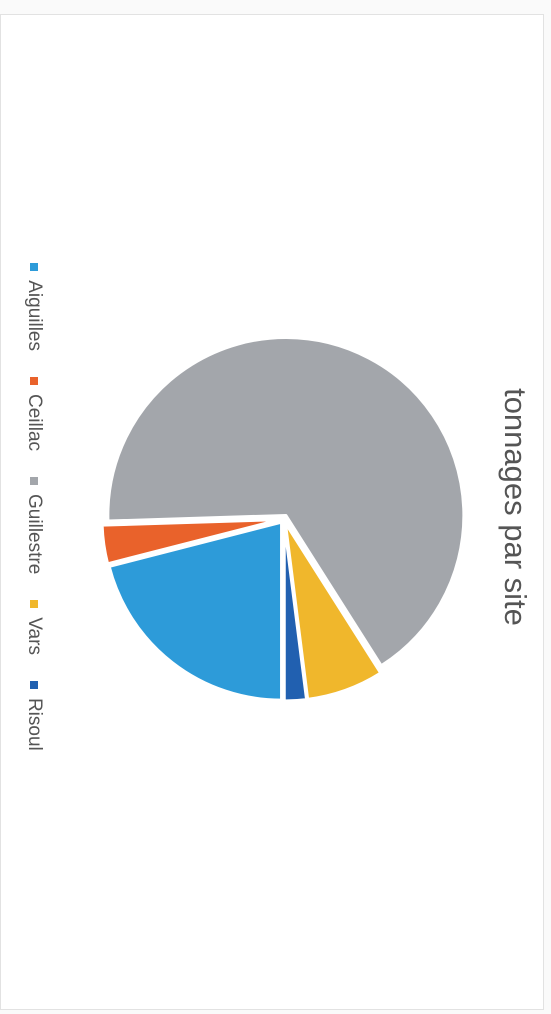  I want to click on legend-item-vars: Vars, so click(34, 627).